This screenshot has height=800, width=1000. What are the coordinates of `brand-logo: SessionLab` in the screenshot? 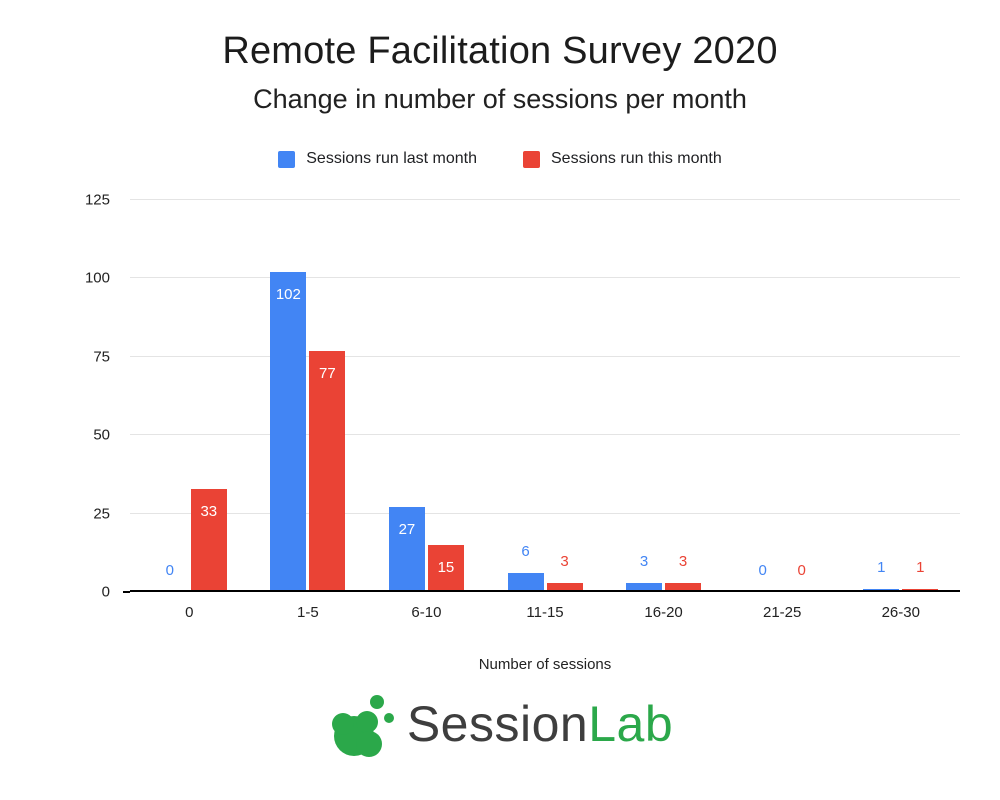 It's located at (500, 724).